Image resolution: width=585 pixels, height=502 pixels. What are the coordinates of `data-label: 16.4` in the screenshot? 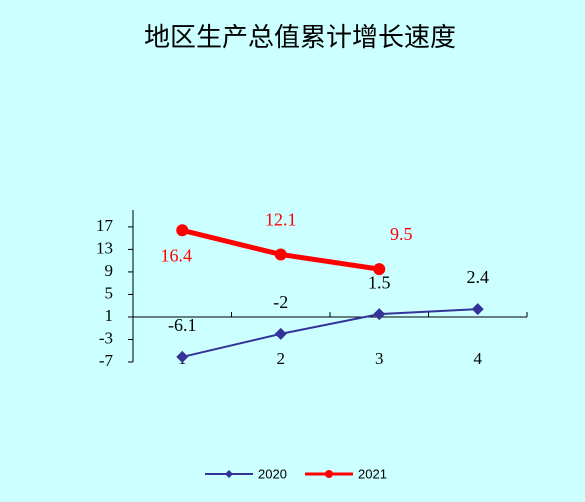 It's located at (177, 255).